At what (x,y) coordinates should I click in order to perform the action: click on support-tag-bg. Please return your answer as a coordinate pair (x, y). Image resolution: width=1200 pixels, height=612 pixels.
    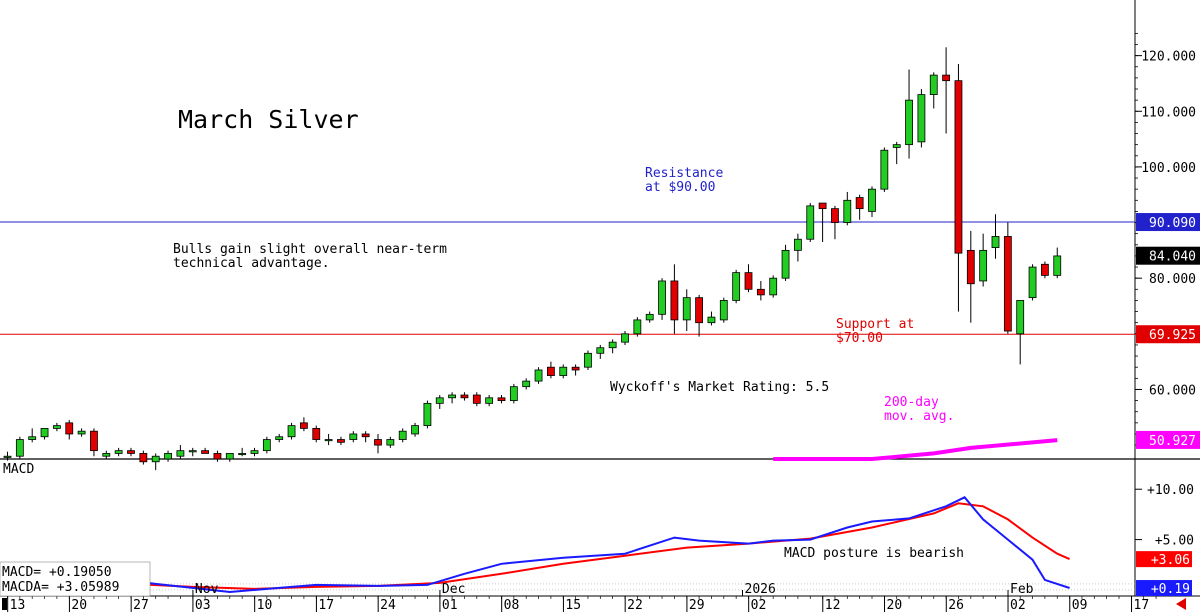
    Looking at the image, I should click on (1168, 334).